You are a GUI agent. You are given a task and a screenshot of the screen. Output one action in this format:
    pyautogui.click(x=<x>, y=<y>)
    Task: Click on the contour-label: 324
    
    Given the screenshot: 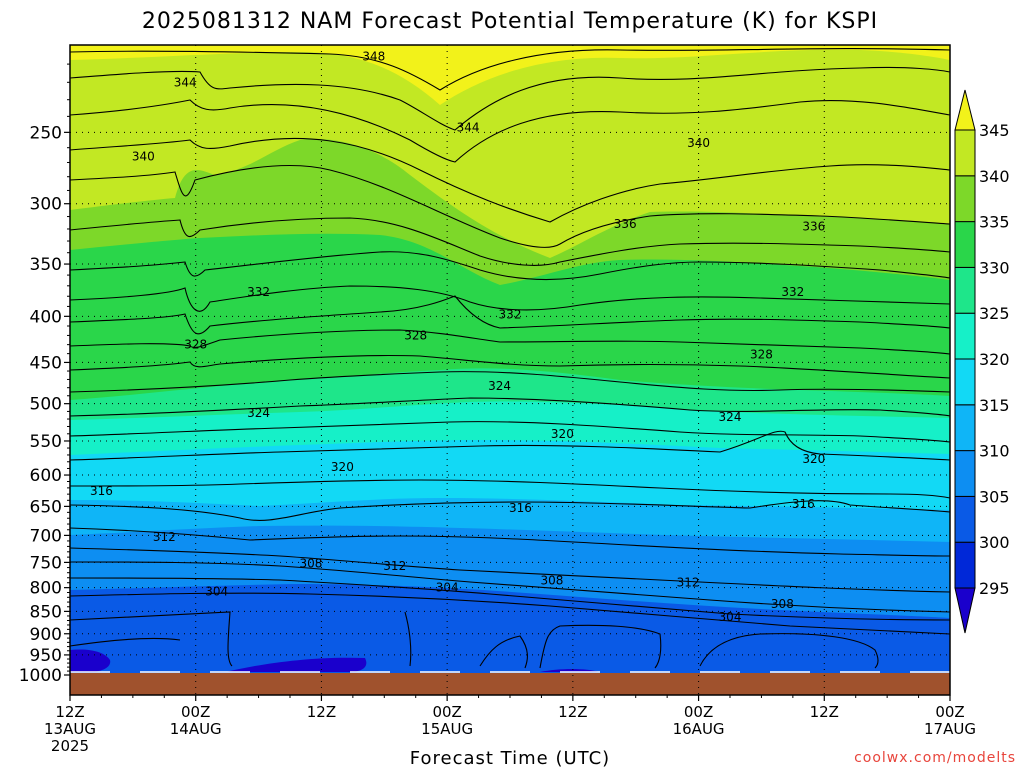 What is the action you would take?
    pyautogui.click(x=258, y=413)
    